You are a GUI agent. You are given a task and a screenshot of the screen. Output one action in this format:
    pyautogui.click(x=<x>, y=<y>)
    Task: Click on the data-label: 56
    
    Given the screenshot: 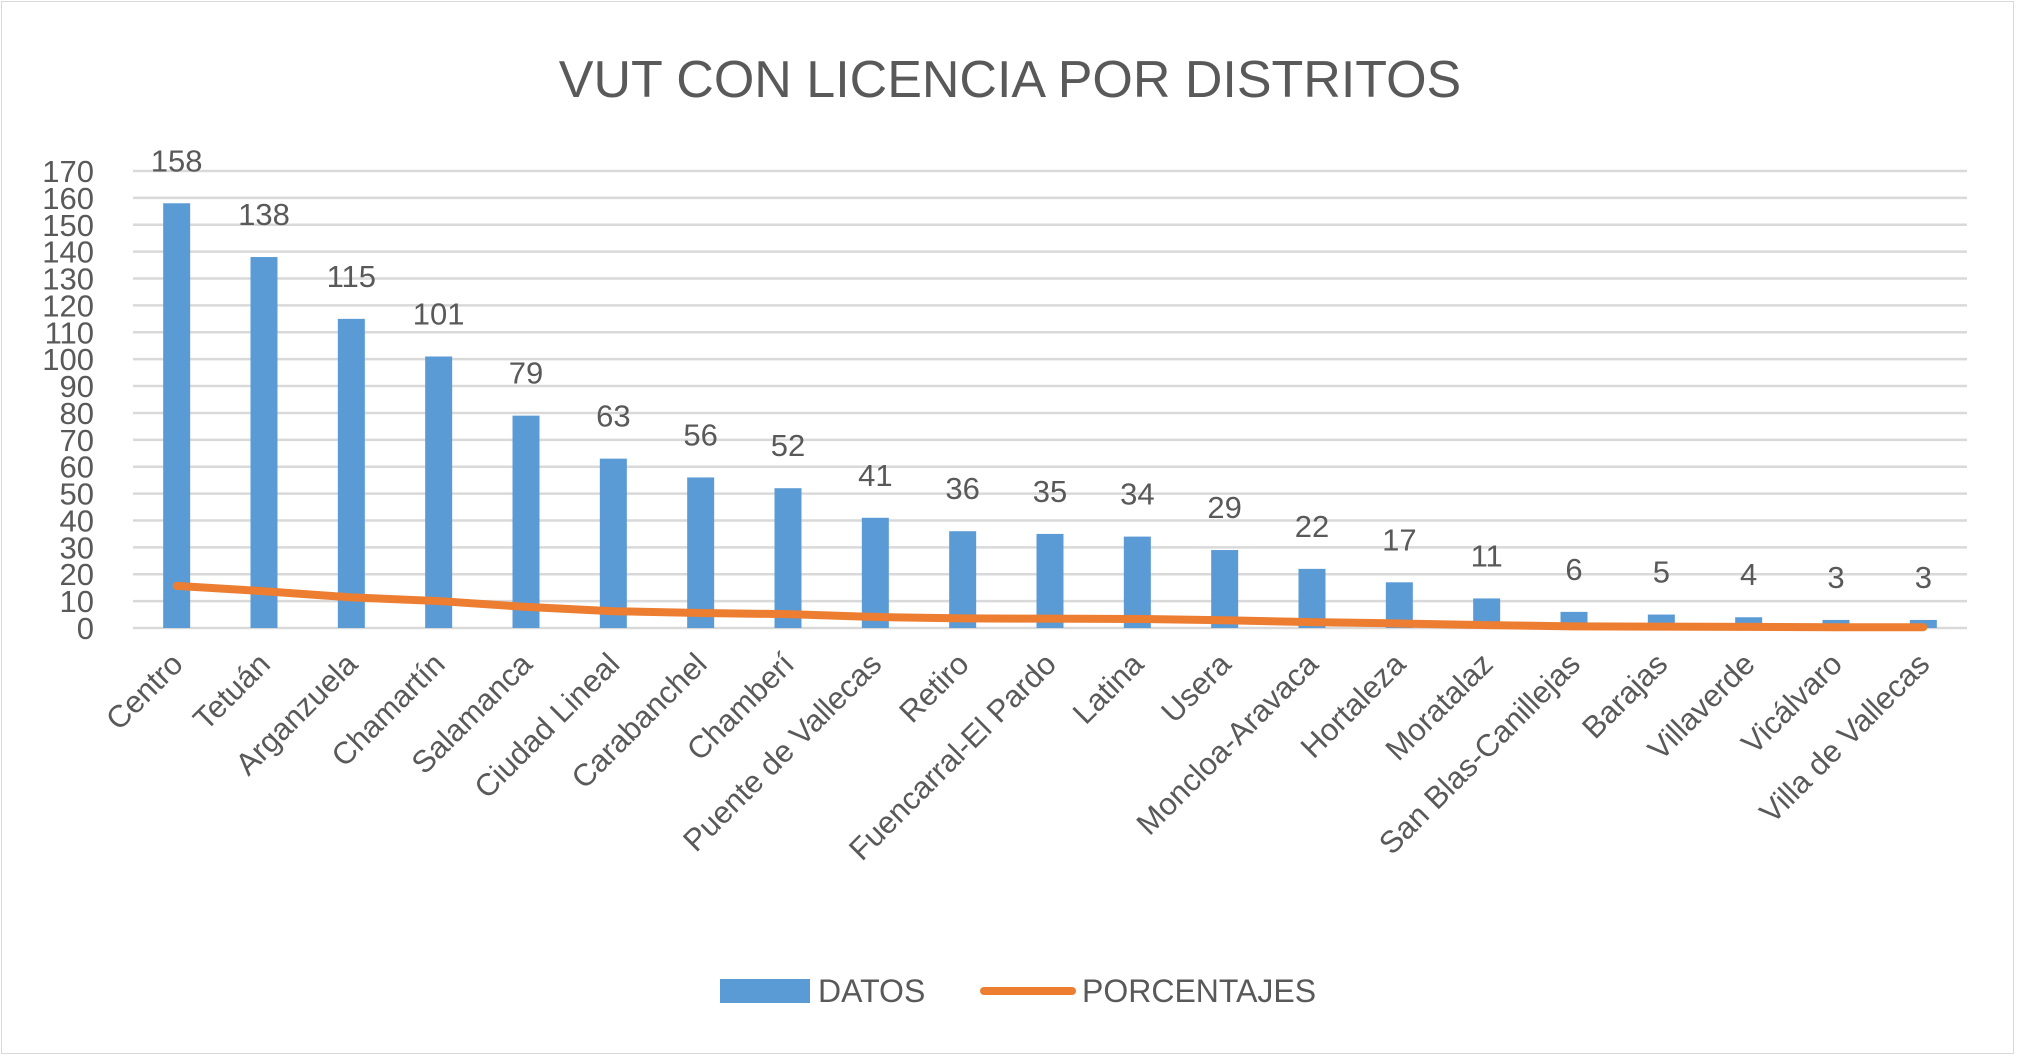 What is the action you would take?
    pyautogui.click(x=700, y=434)
    